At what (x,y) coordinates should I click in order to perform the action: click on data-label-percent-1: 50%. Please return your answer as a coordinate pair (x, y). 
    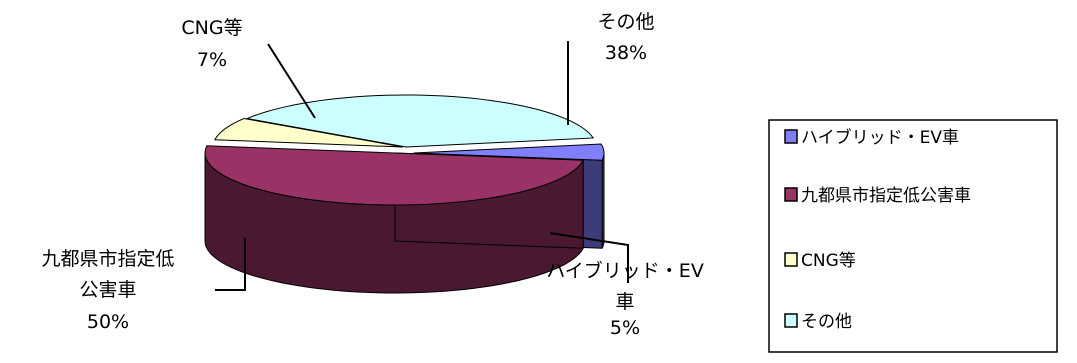
    Looking at the image, I should click on (108, 322).